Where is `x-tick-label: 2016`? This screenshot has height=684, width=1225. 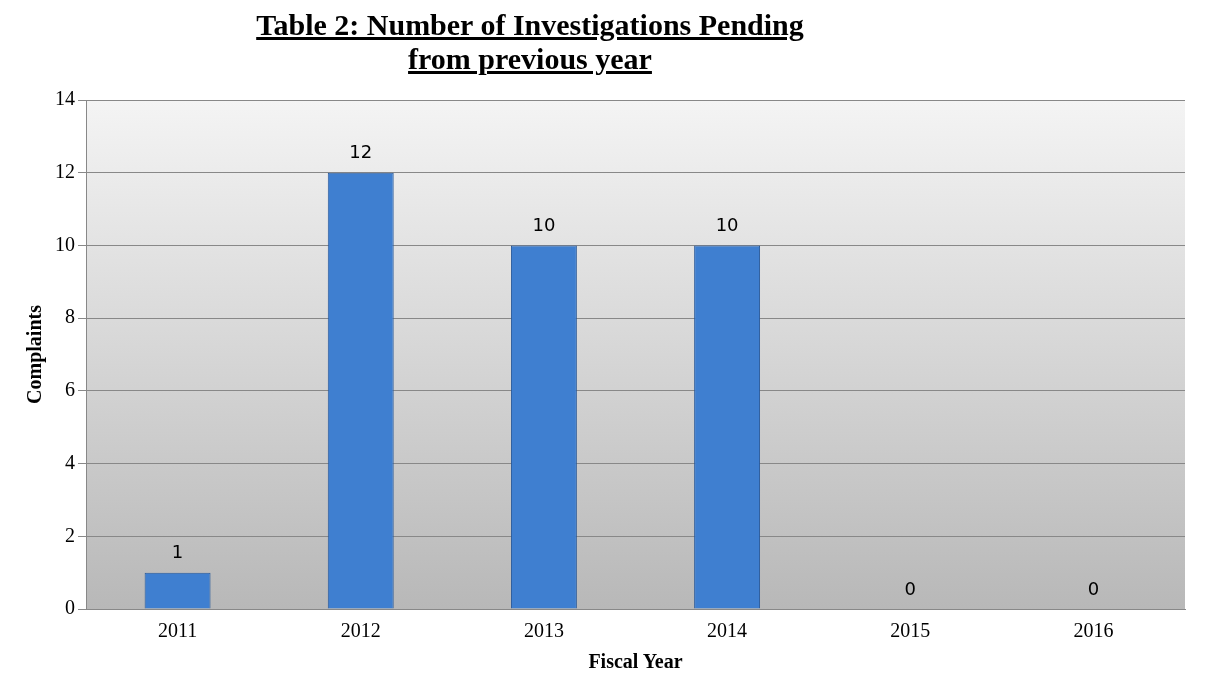 x-tick-label: 2016 is located at coordinates (1093, 630).